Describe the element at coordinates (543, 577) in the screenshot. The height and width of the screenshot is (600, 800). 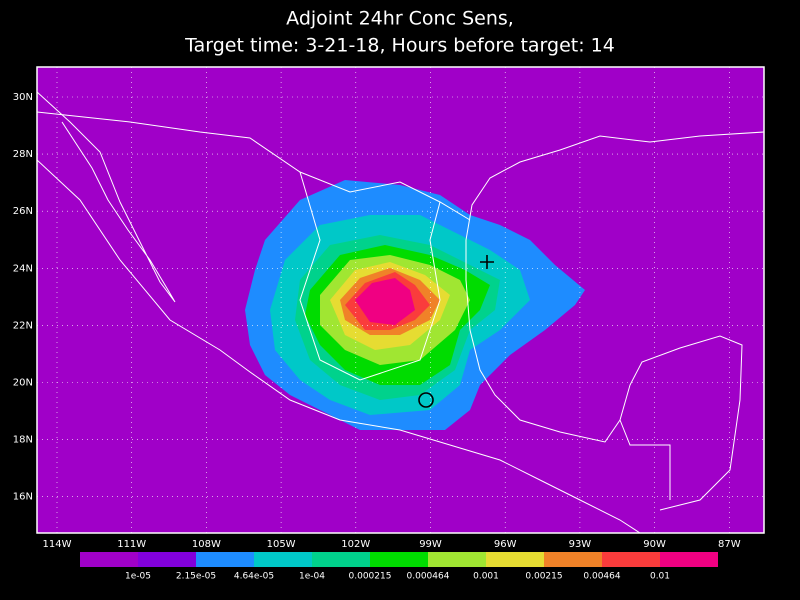
I see `colorbar-label: 0.00215` at that location.